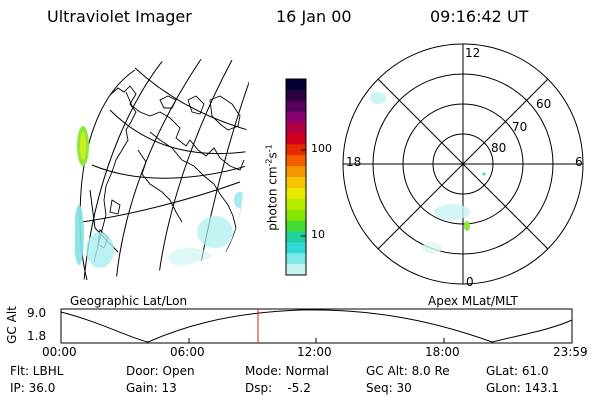 The width and height of the screenshot is (600, 400). I want to click on time-tick-label: 23:59, so click(570, 352).